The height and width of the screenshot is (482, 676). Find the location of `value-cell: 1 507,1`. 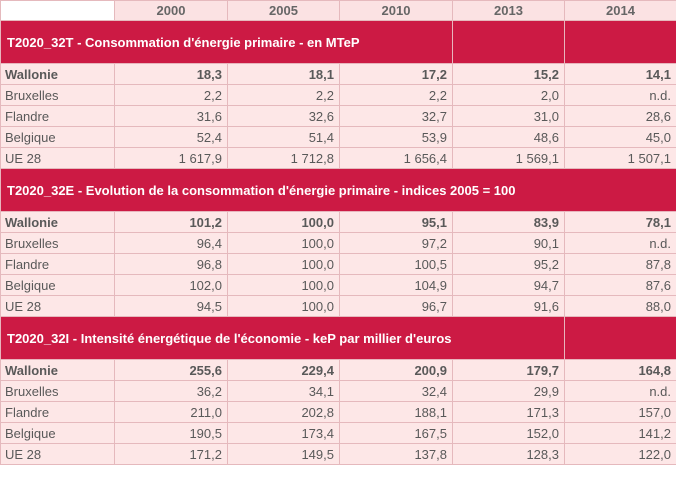

value-cell: 1 507,1 is located at coordinates (620, 158).